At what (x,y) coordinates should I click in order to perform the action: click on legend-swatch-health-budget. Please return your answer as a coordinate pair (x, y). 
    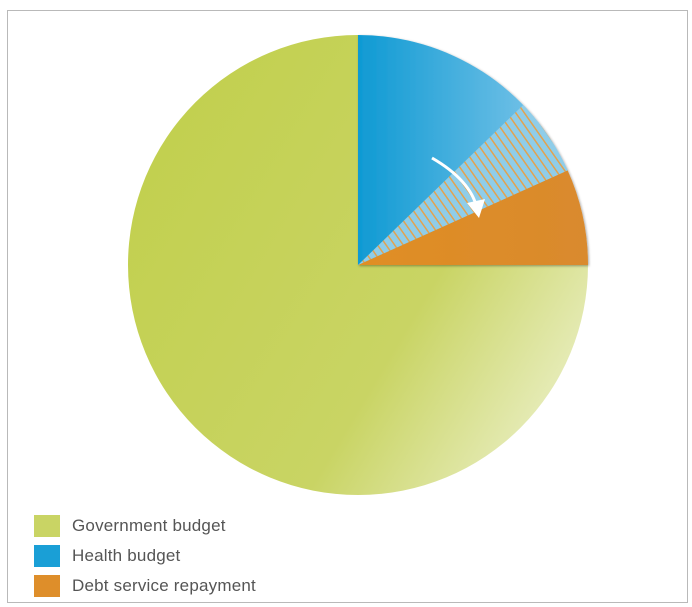
    Looking at the image, I should click on (47, 556).